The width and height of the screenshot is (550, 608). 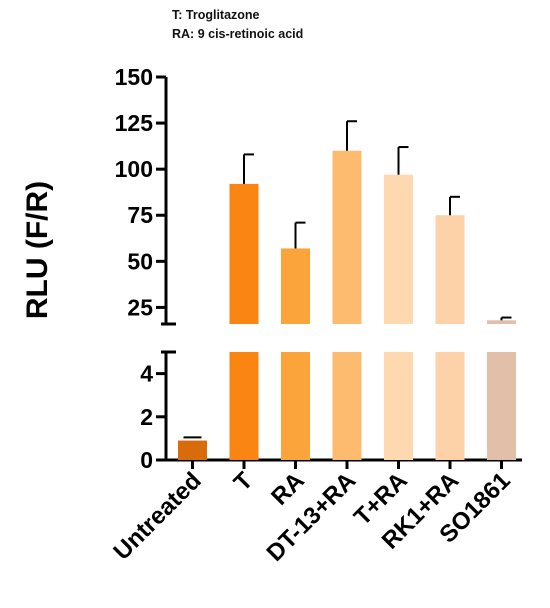 I want to click on note-troglitazone: T: Troglitazone, so click(x=216, y=15).